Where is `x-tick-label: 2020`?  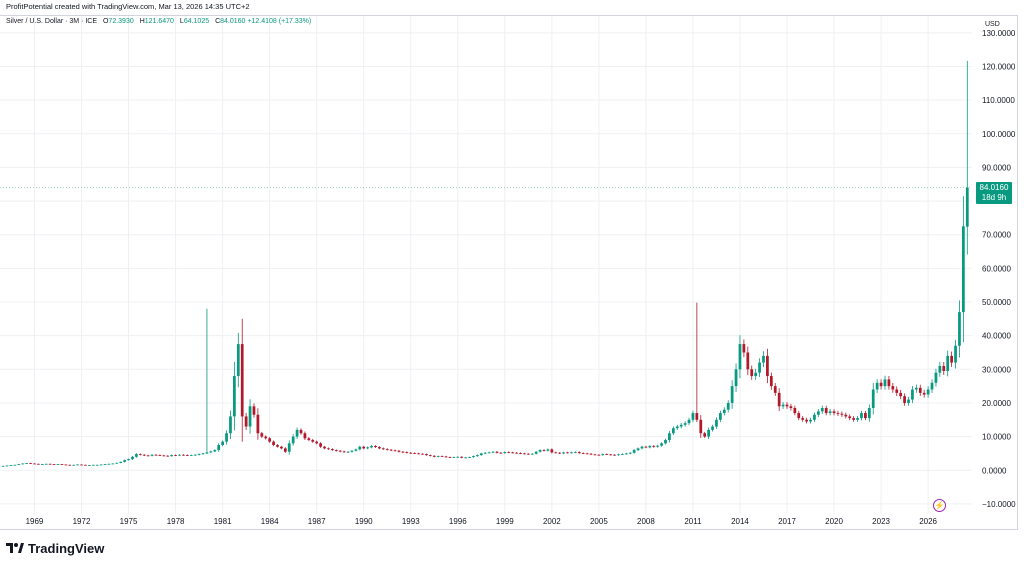 x-tick-label: 2020 is located at coordinates (834, 521).